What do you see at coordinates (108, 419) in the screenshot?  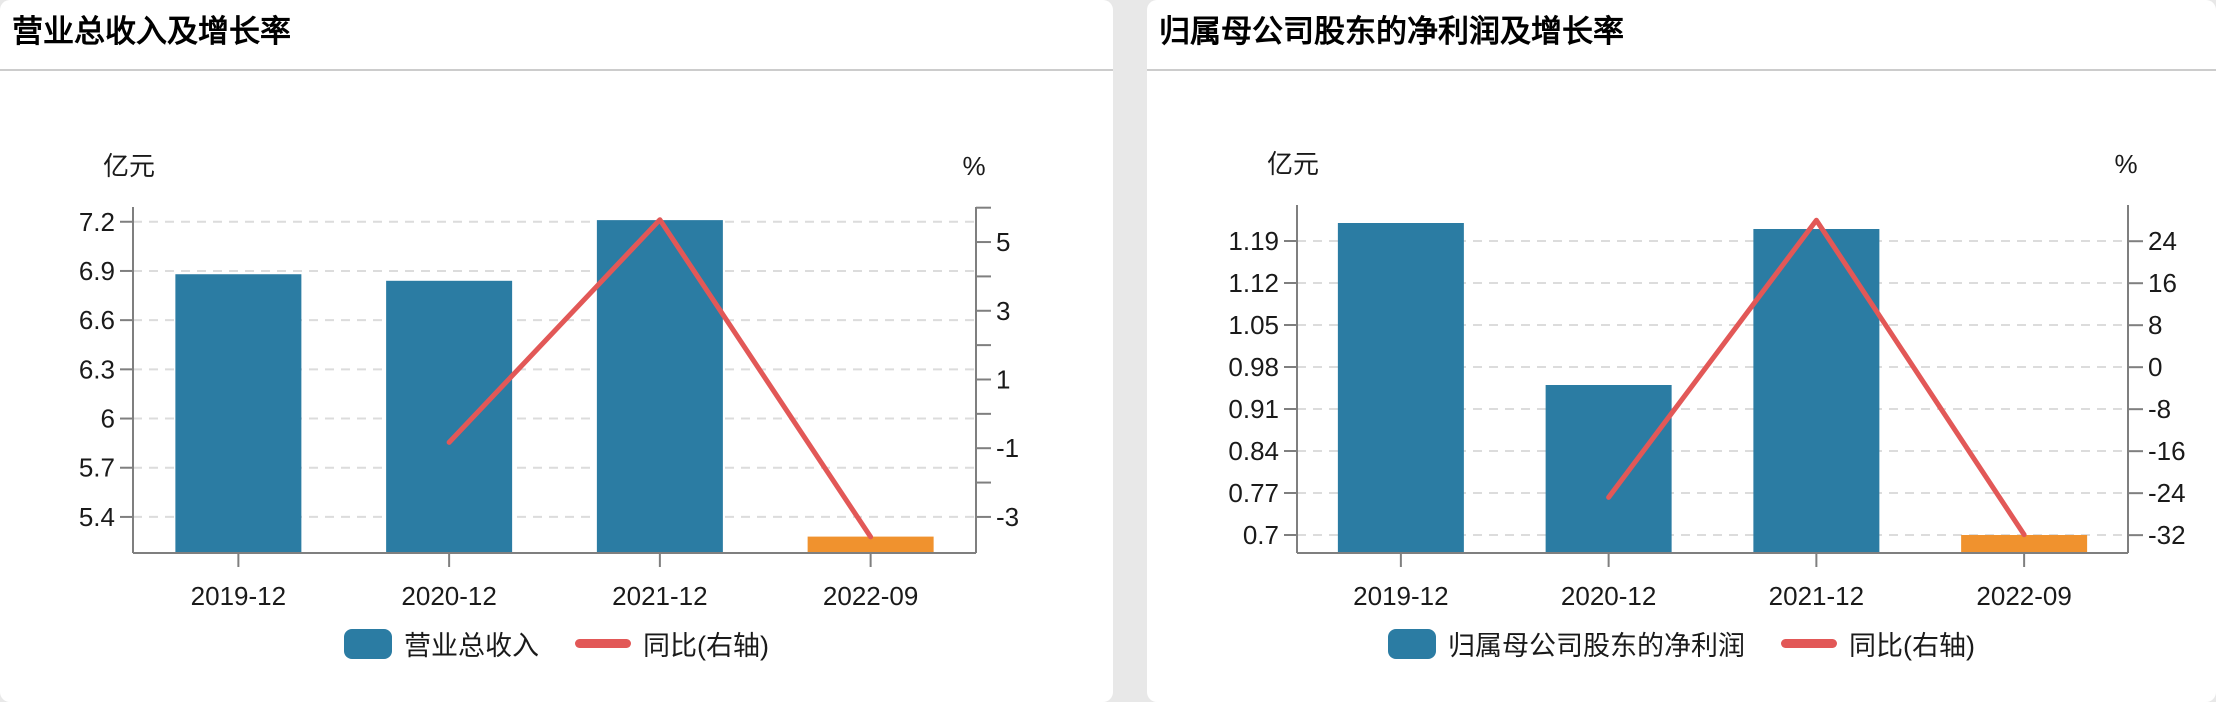 I see `left-tick-label: 6` at bounding box center [108, 419].